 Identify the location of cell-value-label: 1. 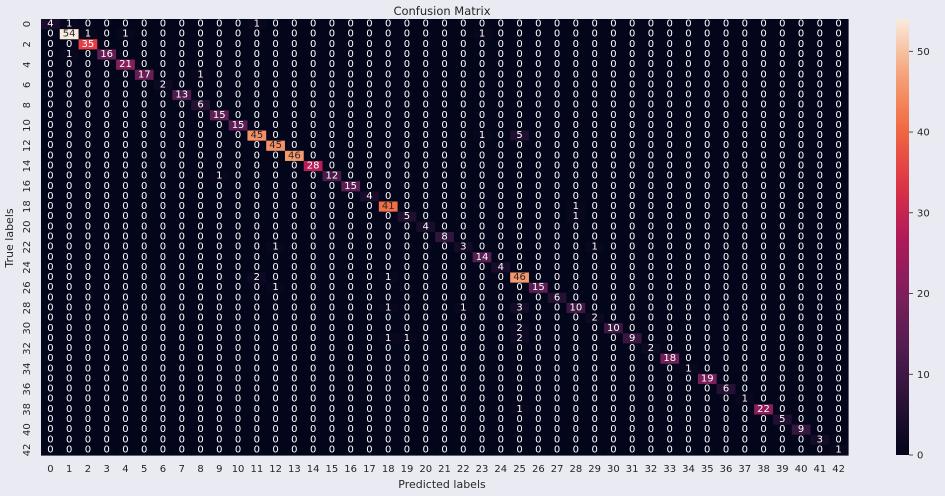
(407, 338).